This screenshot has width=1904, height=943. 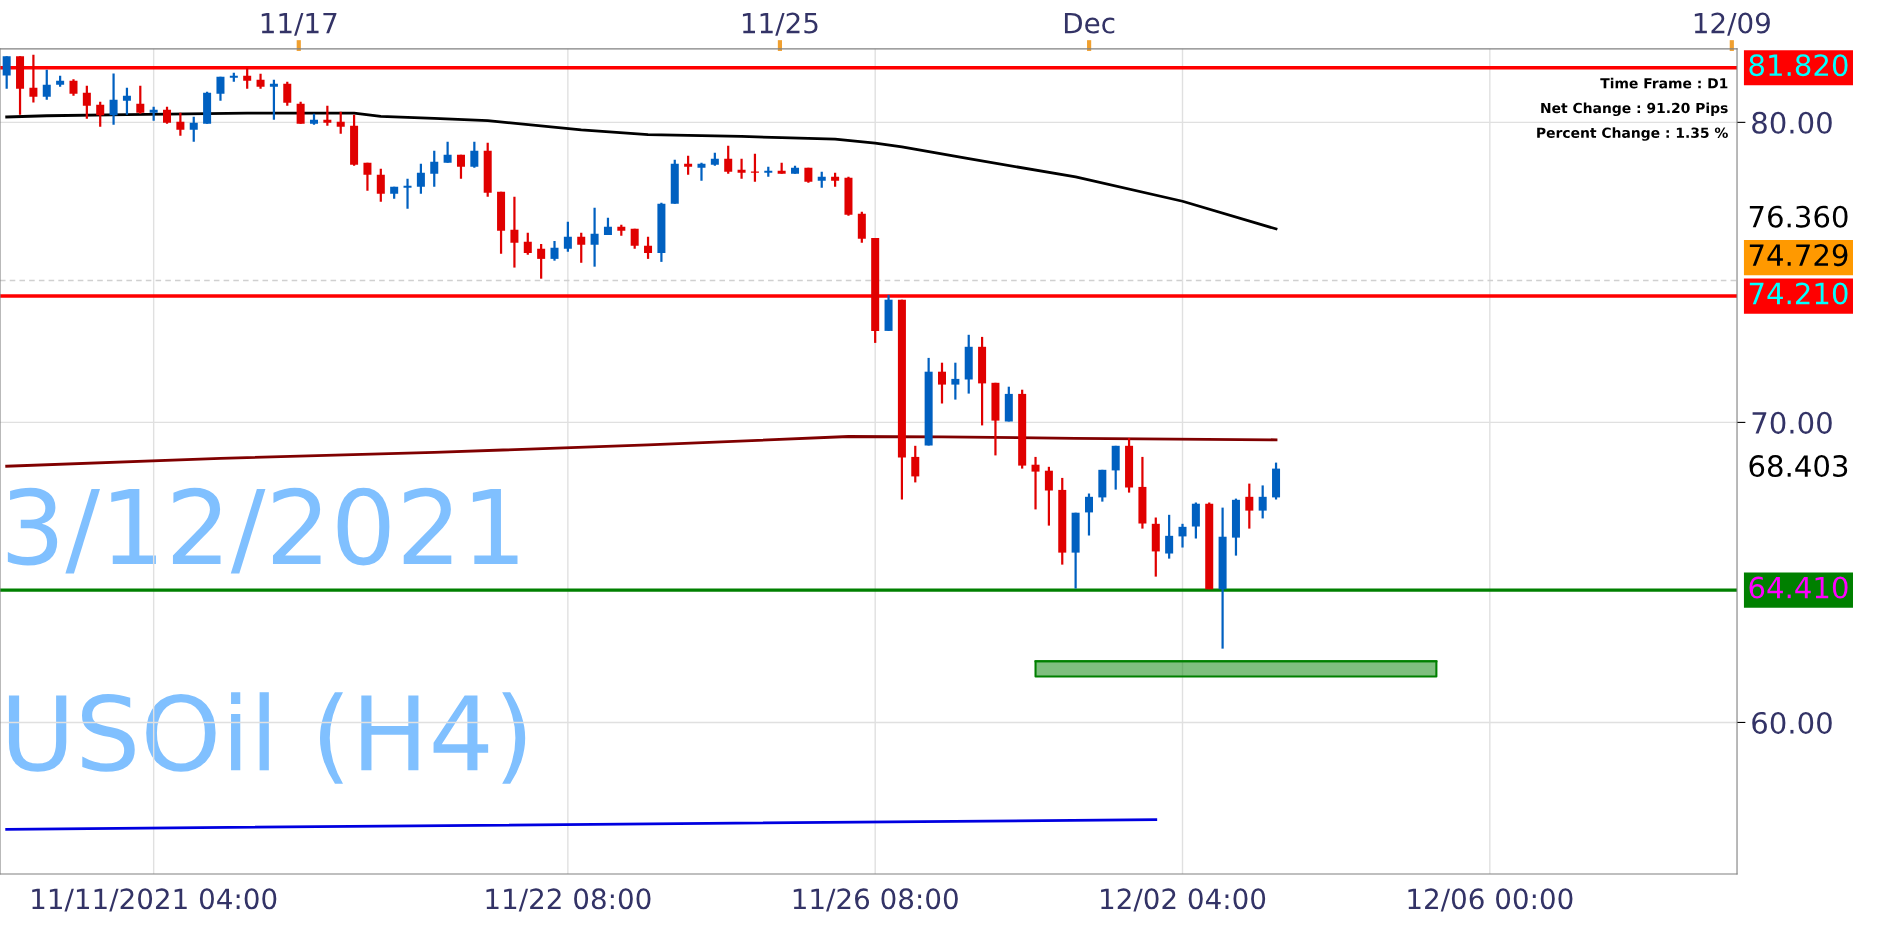 I want to click on text: 76.360, so click(x=1798, y=216).